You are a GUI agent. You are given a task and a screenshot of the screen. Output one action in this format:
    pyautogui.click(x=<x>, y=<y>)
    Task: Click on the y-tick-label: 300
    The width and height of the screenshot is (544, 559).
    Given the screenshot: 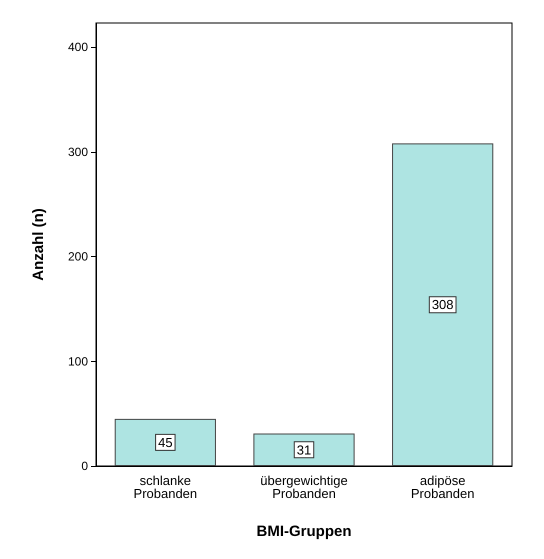 What is the action you would take?
    pyautogui.click(x=78, y=151)
    